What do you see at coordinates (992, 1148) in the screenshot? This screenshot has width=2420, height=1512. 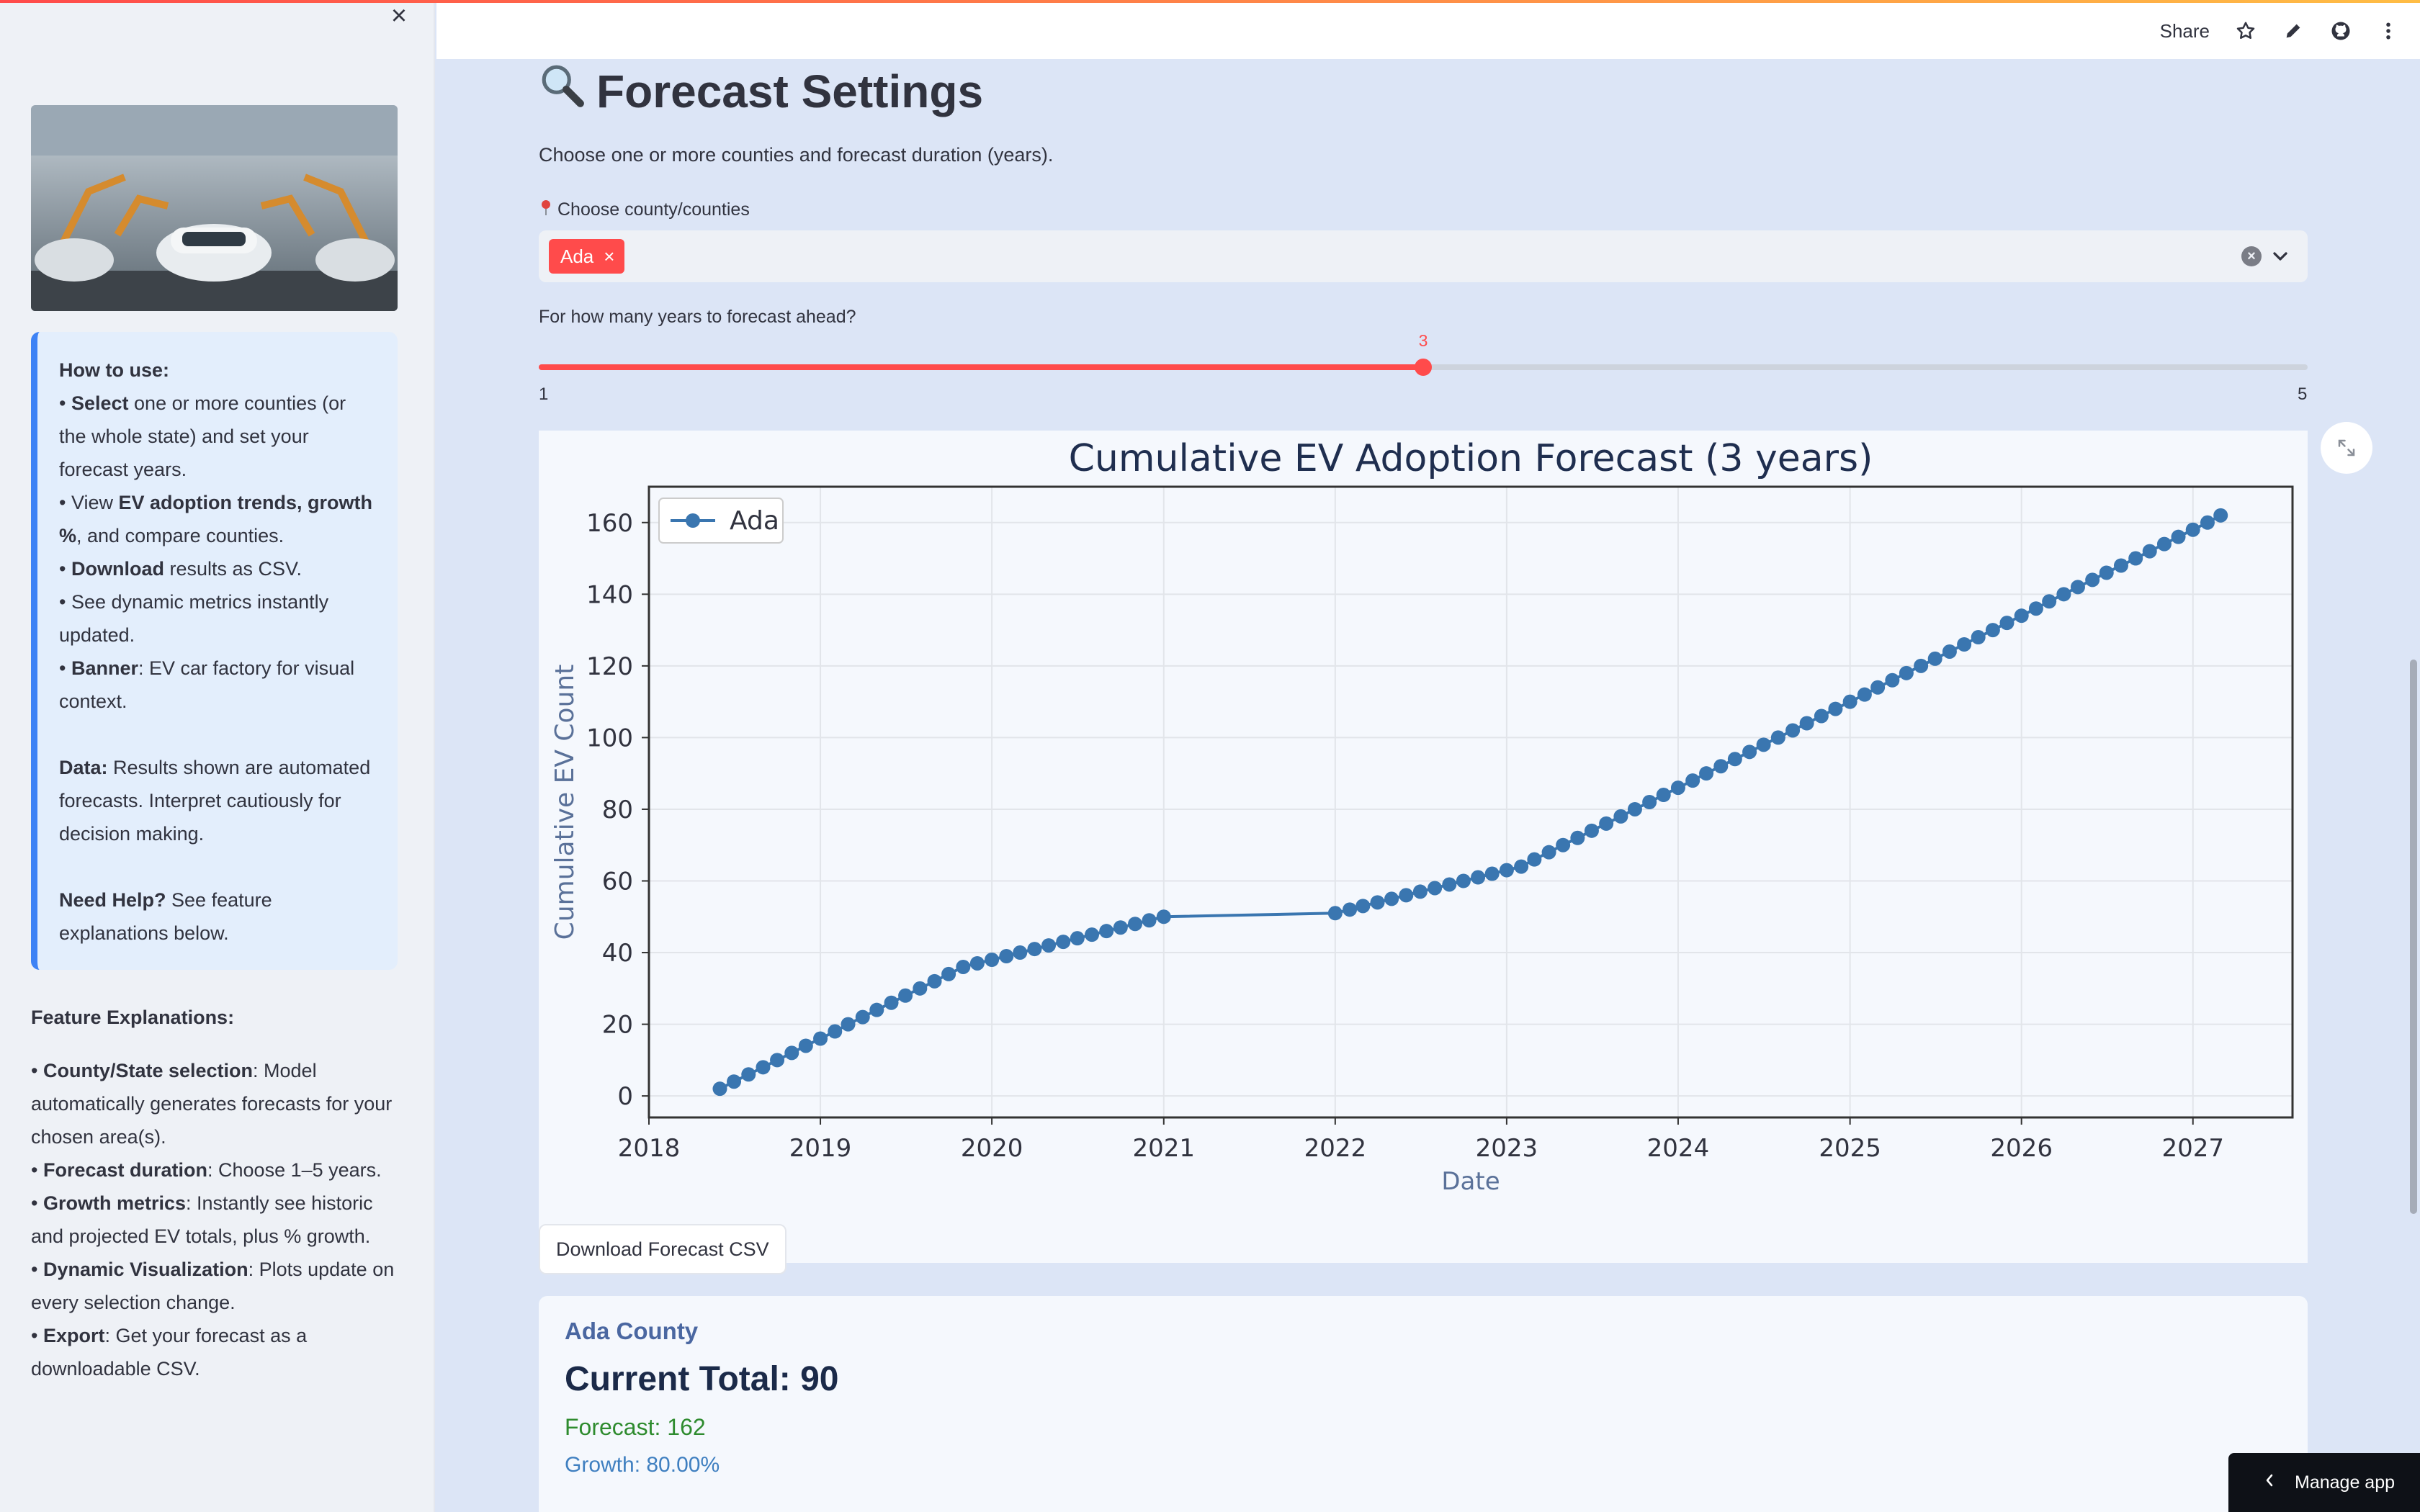 I see `x-tick-label: 2020` at bounding box center [992, 1148].